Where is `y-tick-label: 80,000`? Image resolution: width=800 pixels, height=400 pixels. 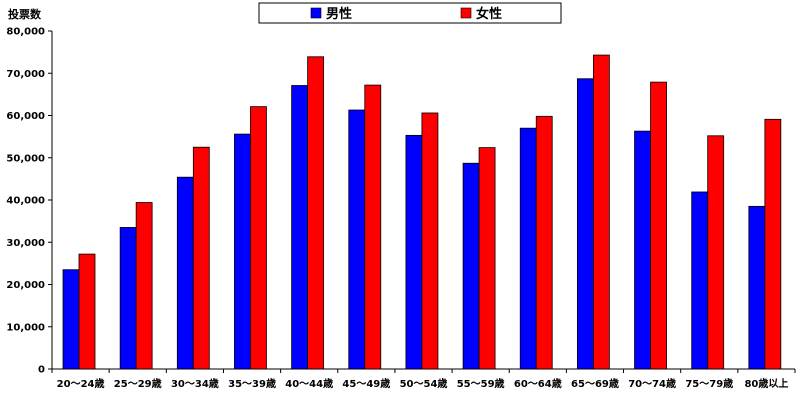 y-tick-label: 80,000 is located at coordinates (25, 32).